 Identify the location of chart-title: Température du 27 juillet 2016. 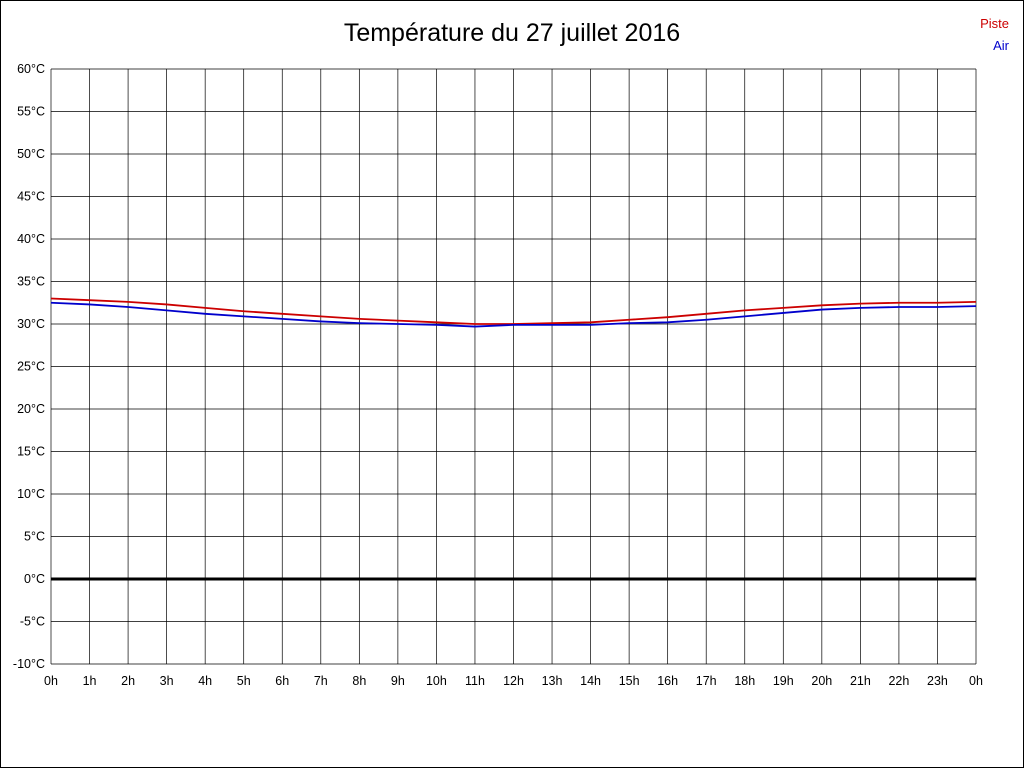
(512, 33).